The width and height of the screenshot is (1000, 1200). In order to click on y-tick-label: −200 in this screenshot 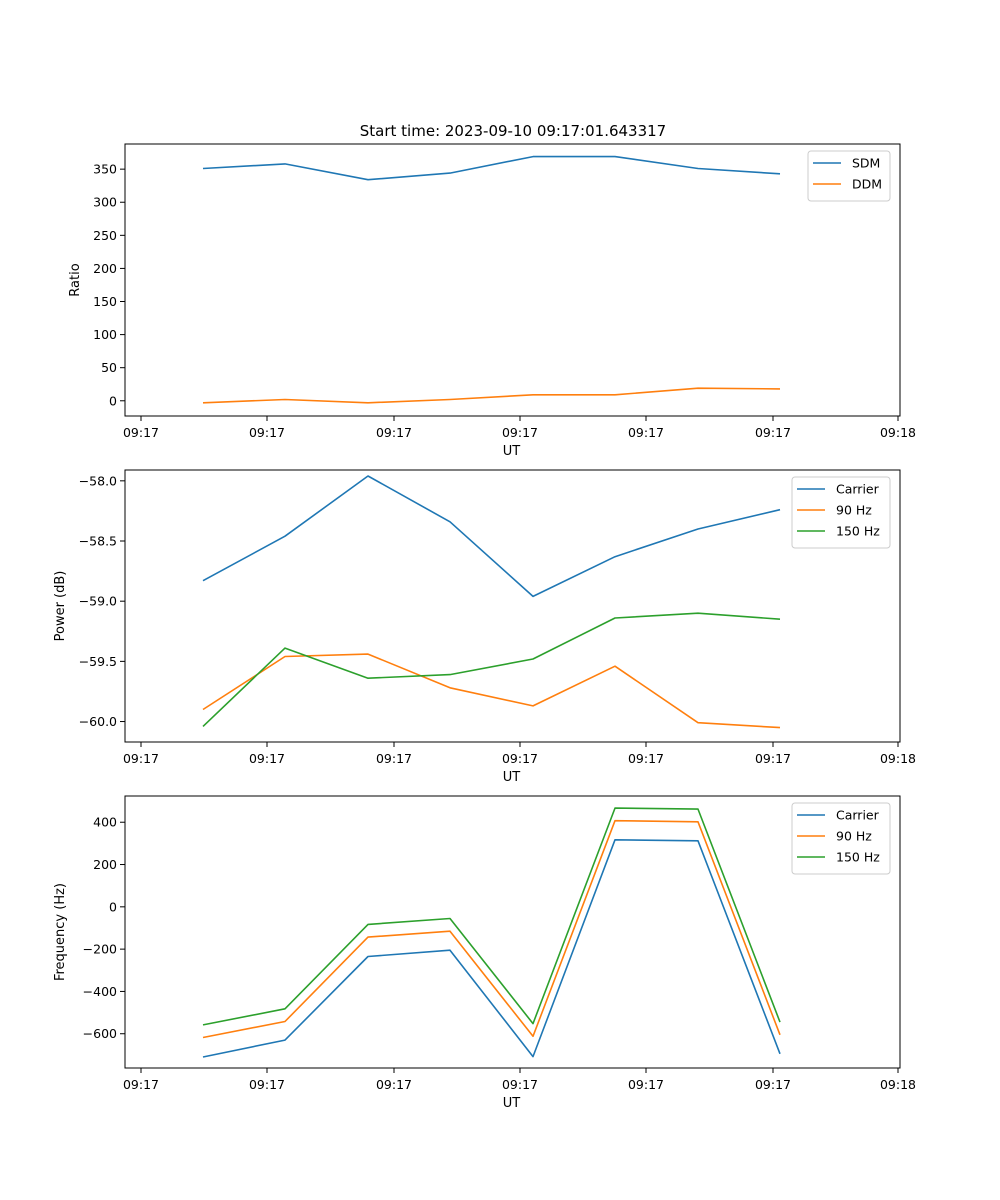, I will do `click(100, 949)`.